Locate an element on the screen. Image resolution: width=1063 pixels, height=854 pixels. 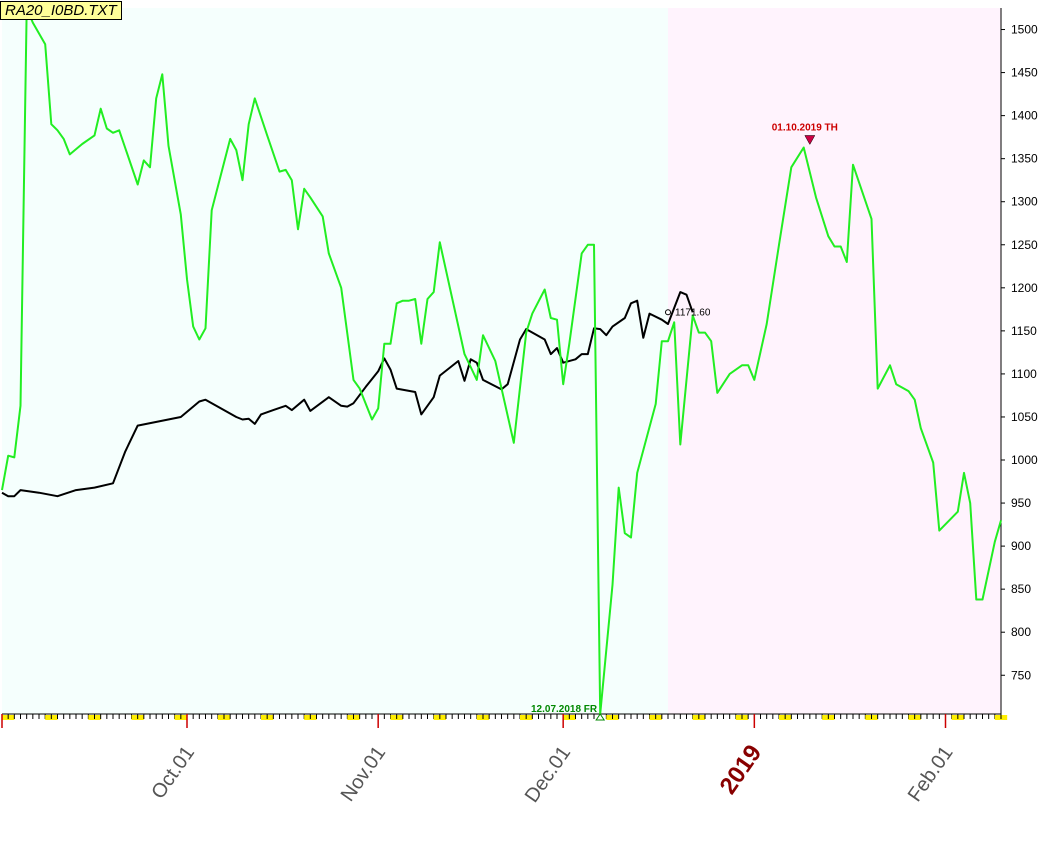
y-tick-label: 1200 is located at coordinates (1024, 288).